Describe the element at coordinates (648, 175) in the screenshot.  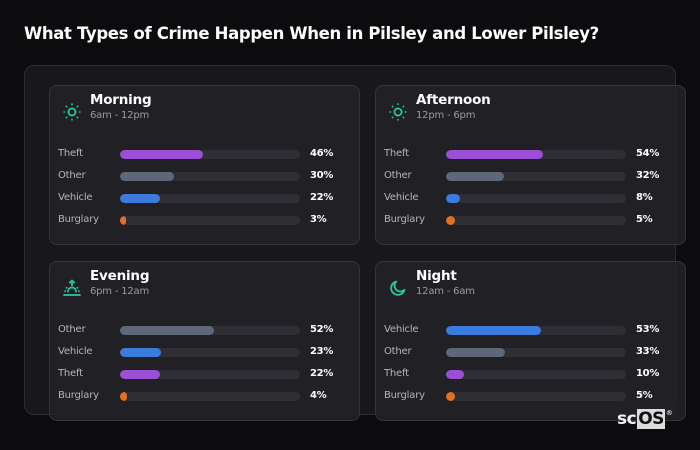
I see `bar-value: 32%` at that location.